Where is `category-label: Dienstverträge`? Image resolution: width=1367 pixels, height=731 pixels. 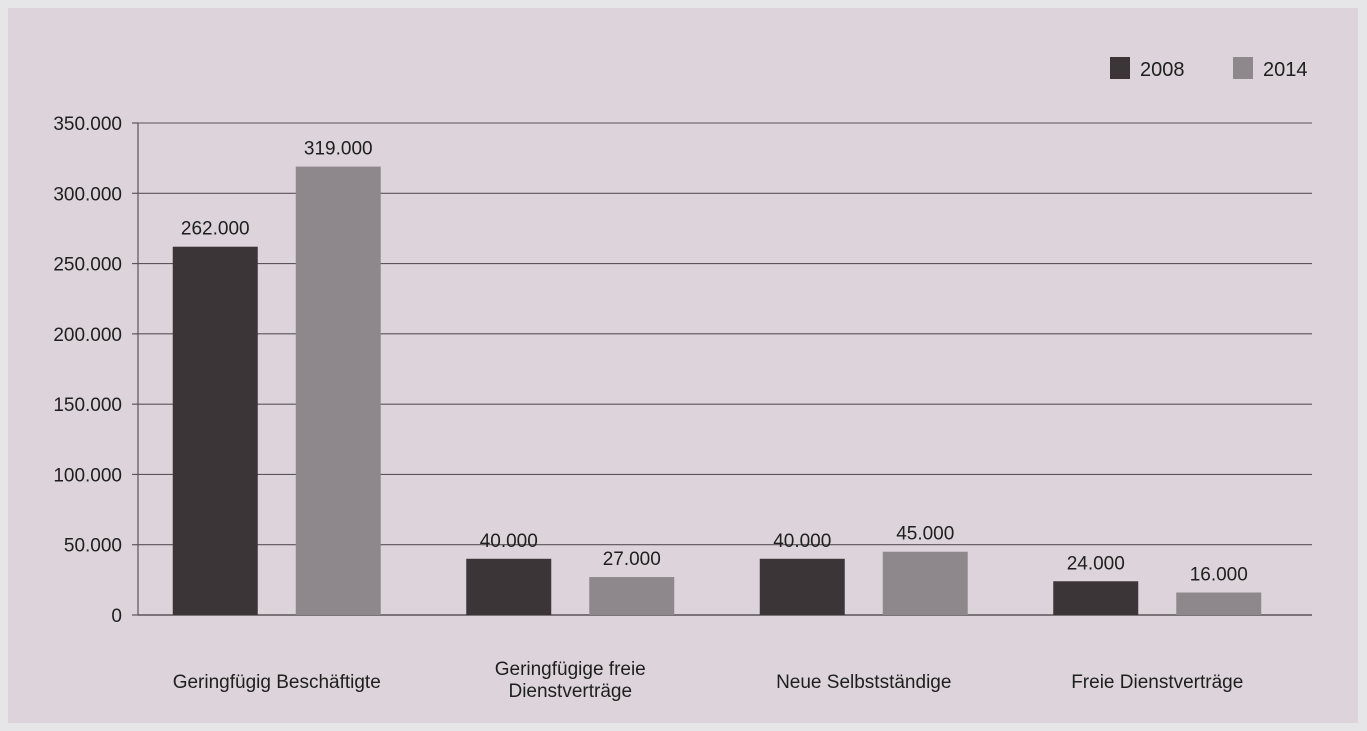
category-label: Dienstverträge is located at coordinates (570, 691).